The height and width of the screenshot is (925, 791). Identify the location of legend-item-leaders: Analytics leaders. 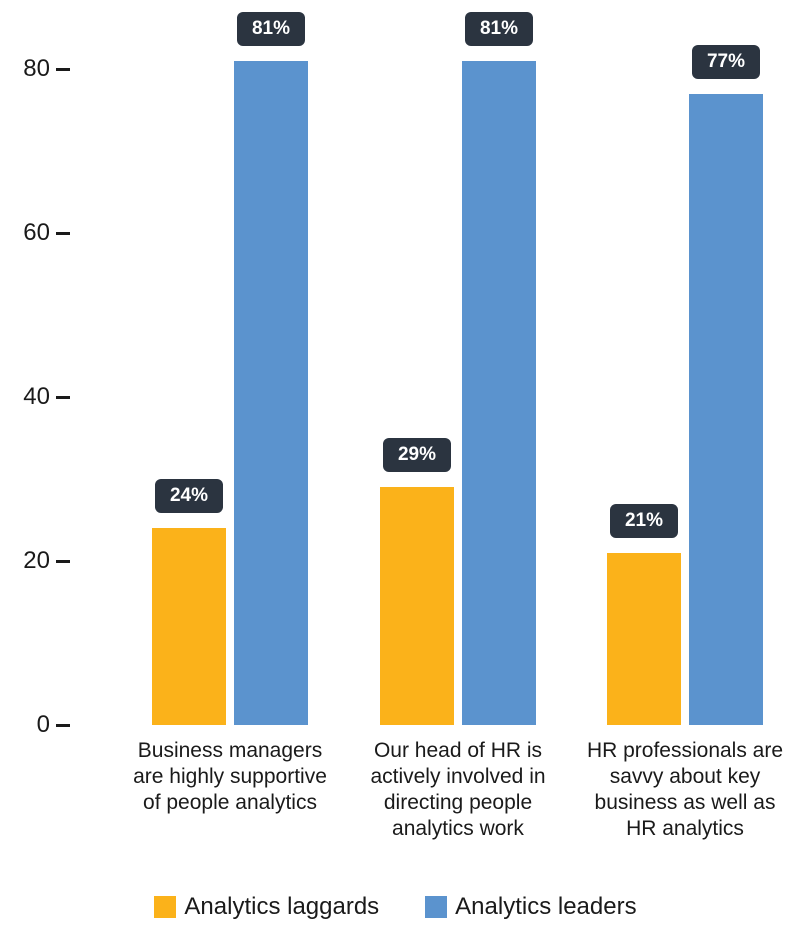
(531, 907).